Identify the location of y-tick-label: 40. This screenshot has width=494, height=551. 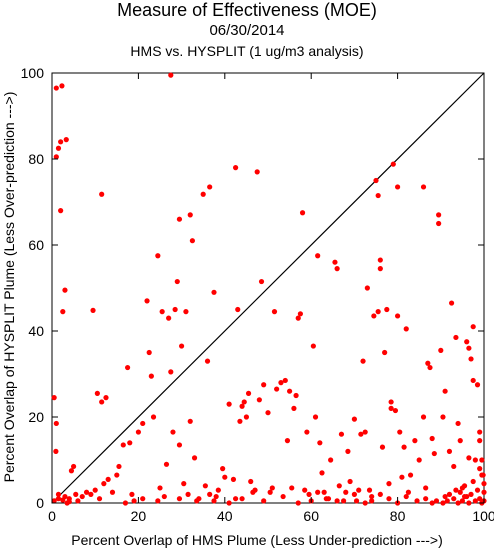
(36, 331).